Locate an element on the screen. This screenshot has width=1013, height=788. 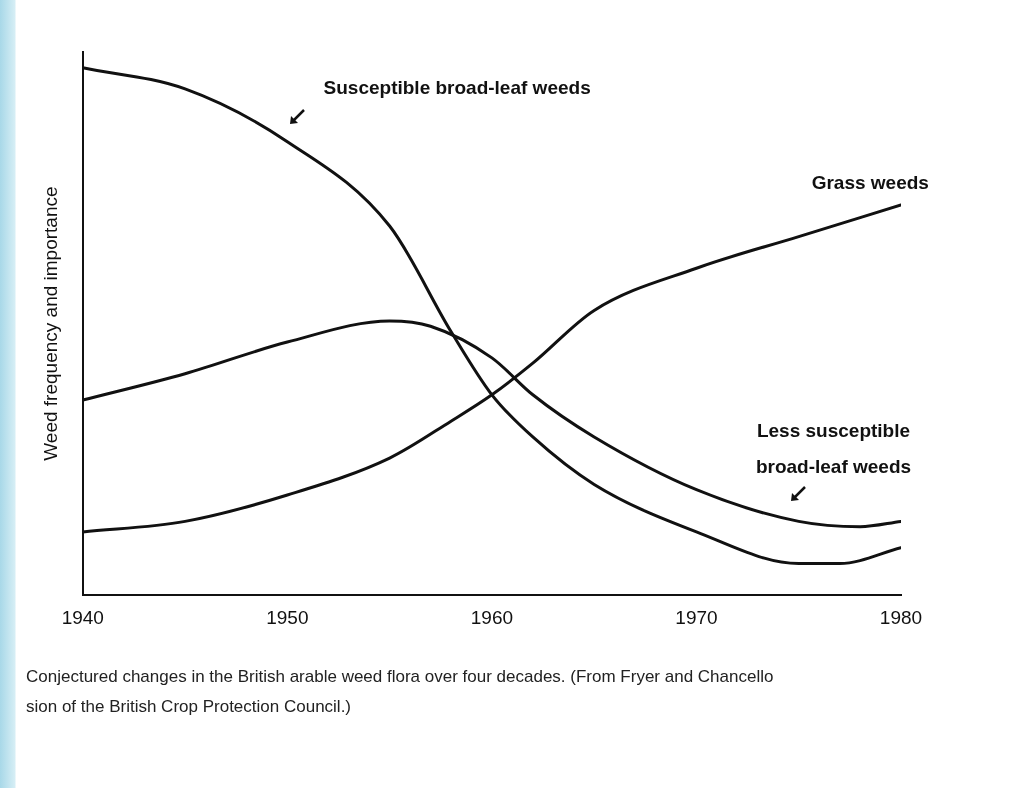
x-tick-label: 1960 is located at coordinates (492, 617).